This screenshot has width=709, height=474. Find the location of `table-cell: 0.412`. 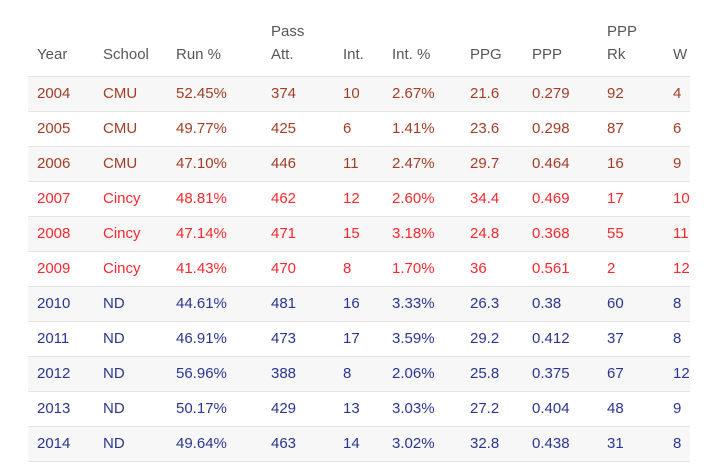

table-cell: 0.412 is located at coordinates (560, 339).